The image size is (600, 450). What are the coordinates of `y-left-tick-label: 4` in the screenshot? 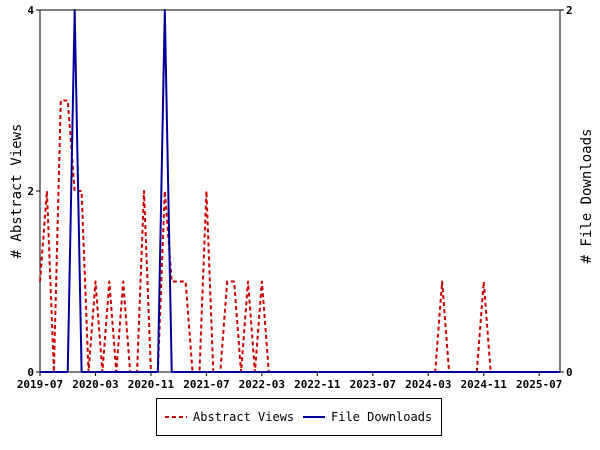 It's located at (30, 10).